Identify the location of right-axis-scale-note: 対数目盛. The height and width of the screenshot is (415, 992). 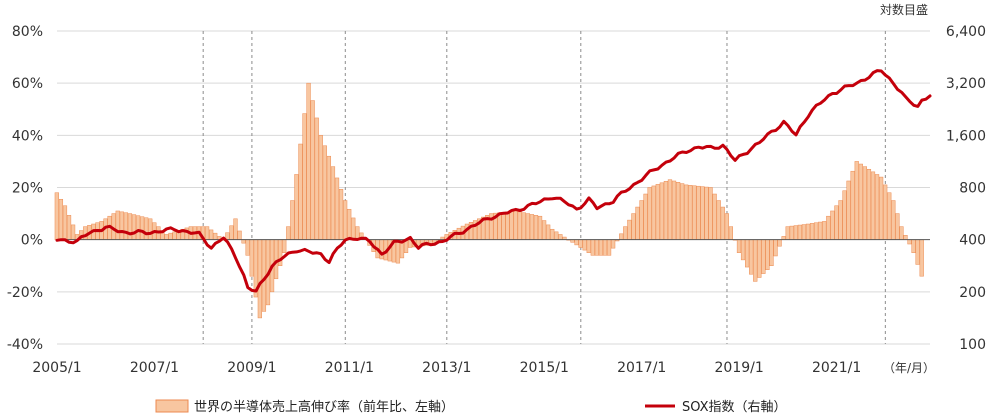
(904, 9).